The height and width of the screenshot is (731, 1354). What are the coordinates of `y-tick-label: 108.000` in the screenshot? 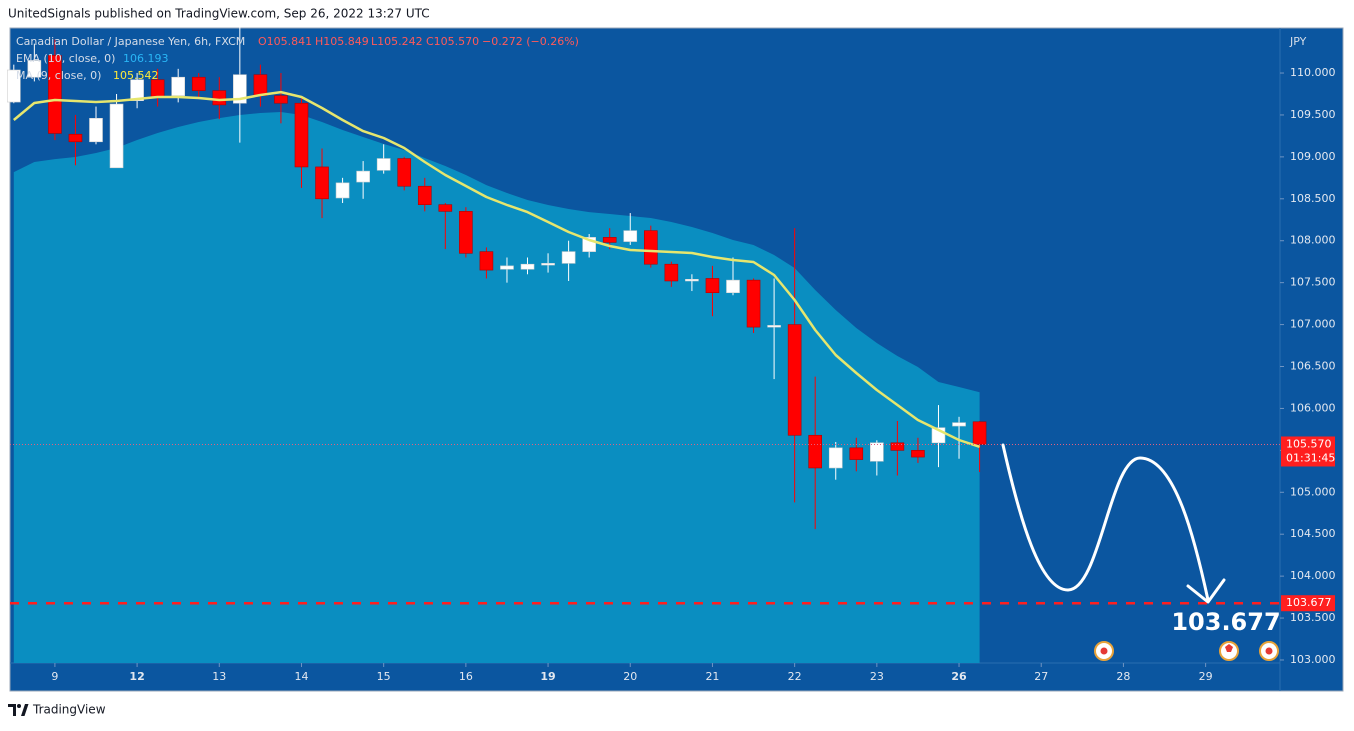 It's located at (1313, 240).